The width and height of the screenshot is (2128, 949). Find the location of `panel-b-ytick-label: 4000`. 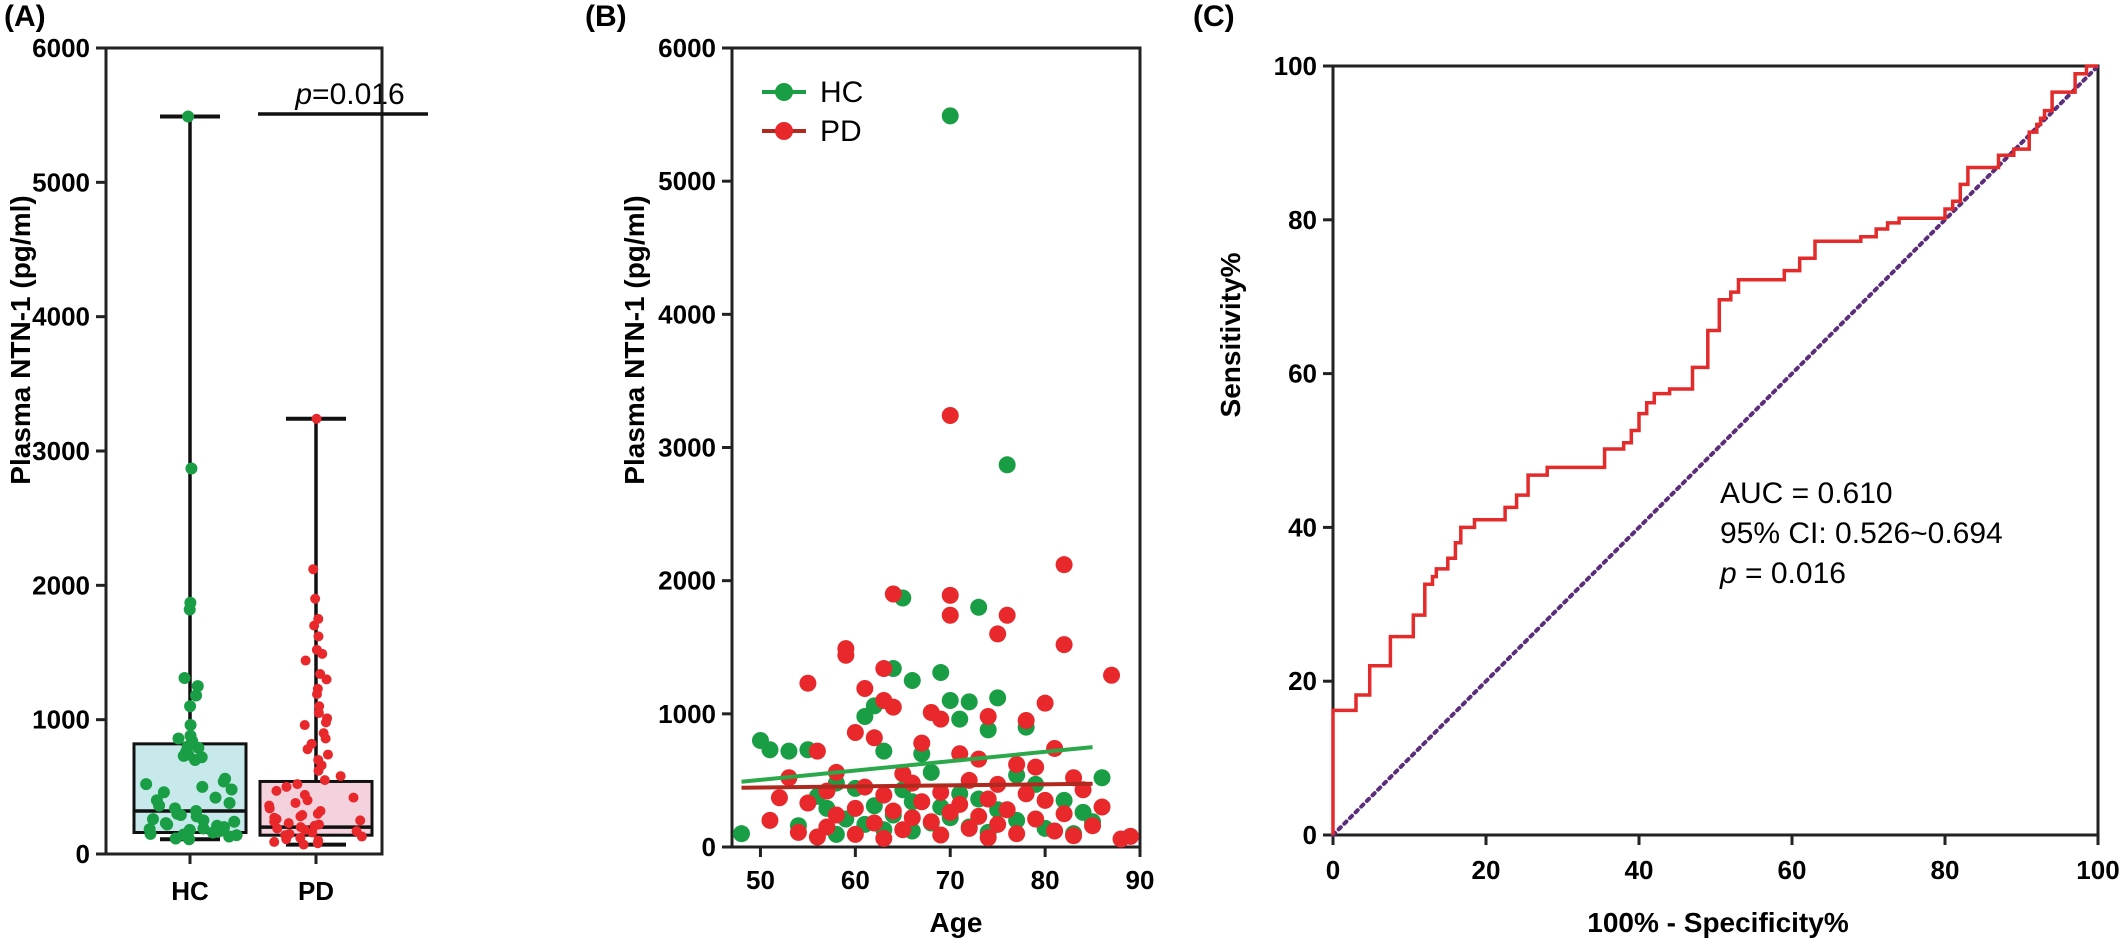

panel-b-ytick-label: 4000 is located at coordinates (687, 314).